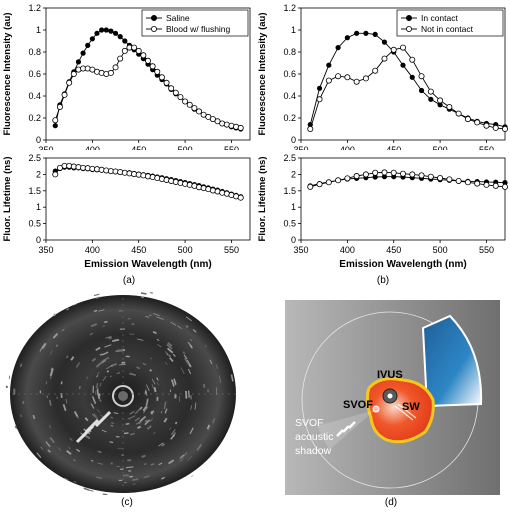 This screenshot has height=512, width=510. Describe the element at coordinates (447, 29) in the screenshot. I see `legend-label: Not in contact` at that location.